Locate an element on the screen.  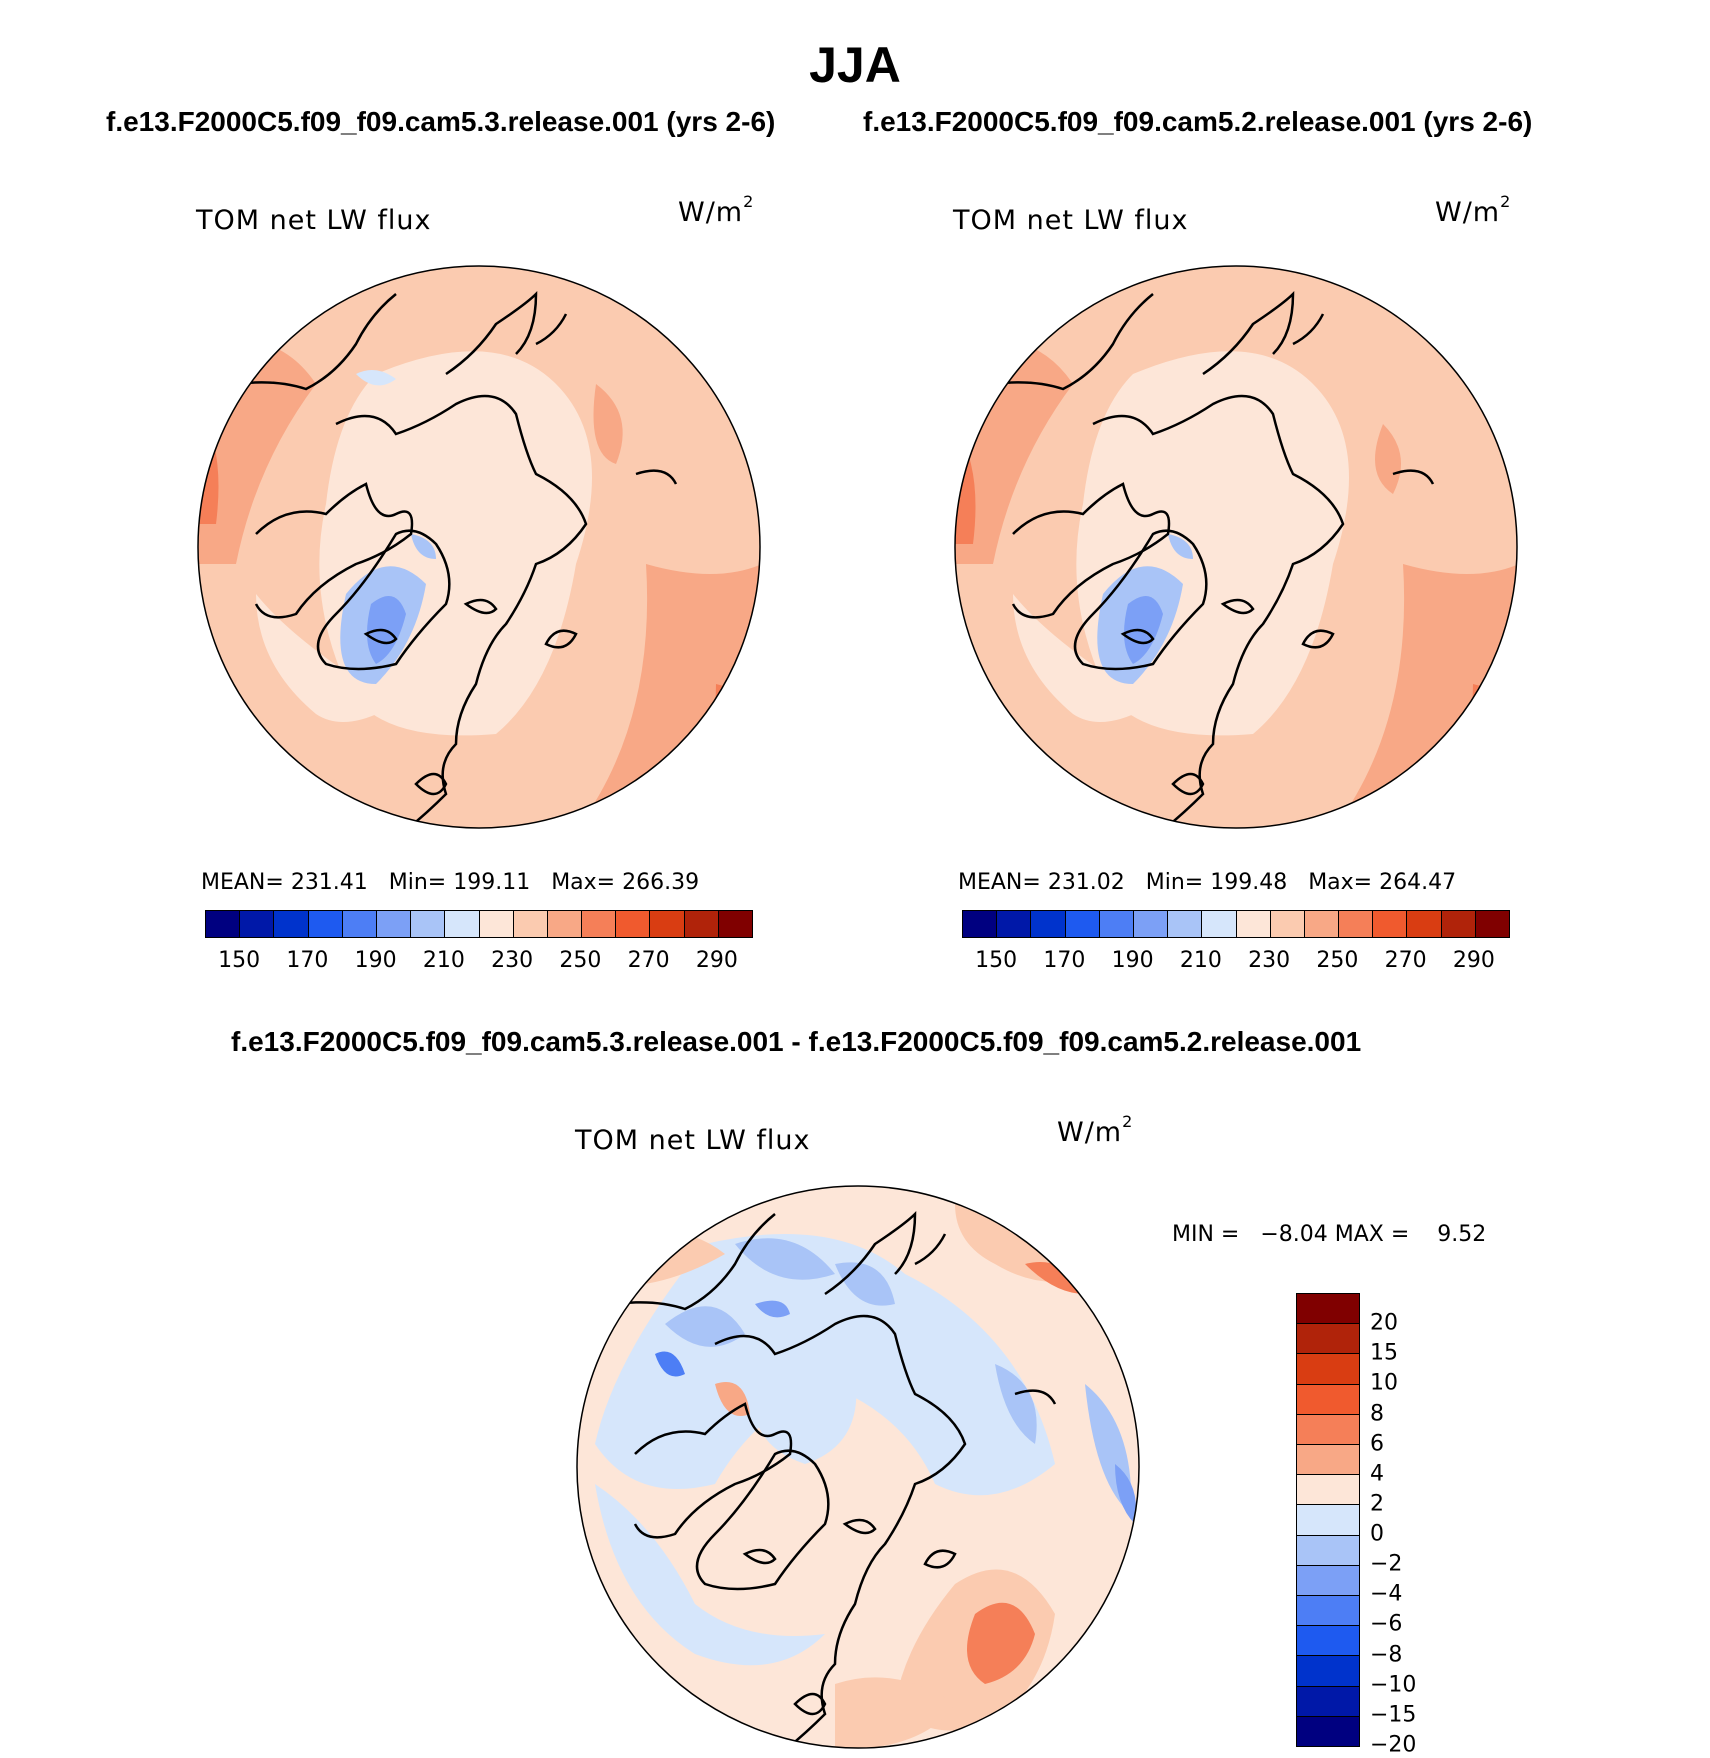
colorbar-tick-label: −10 is located at coordinates (1393, 1685).